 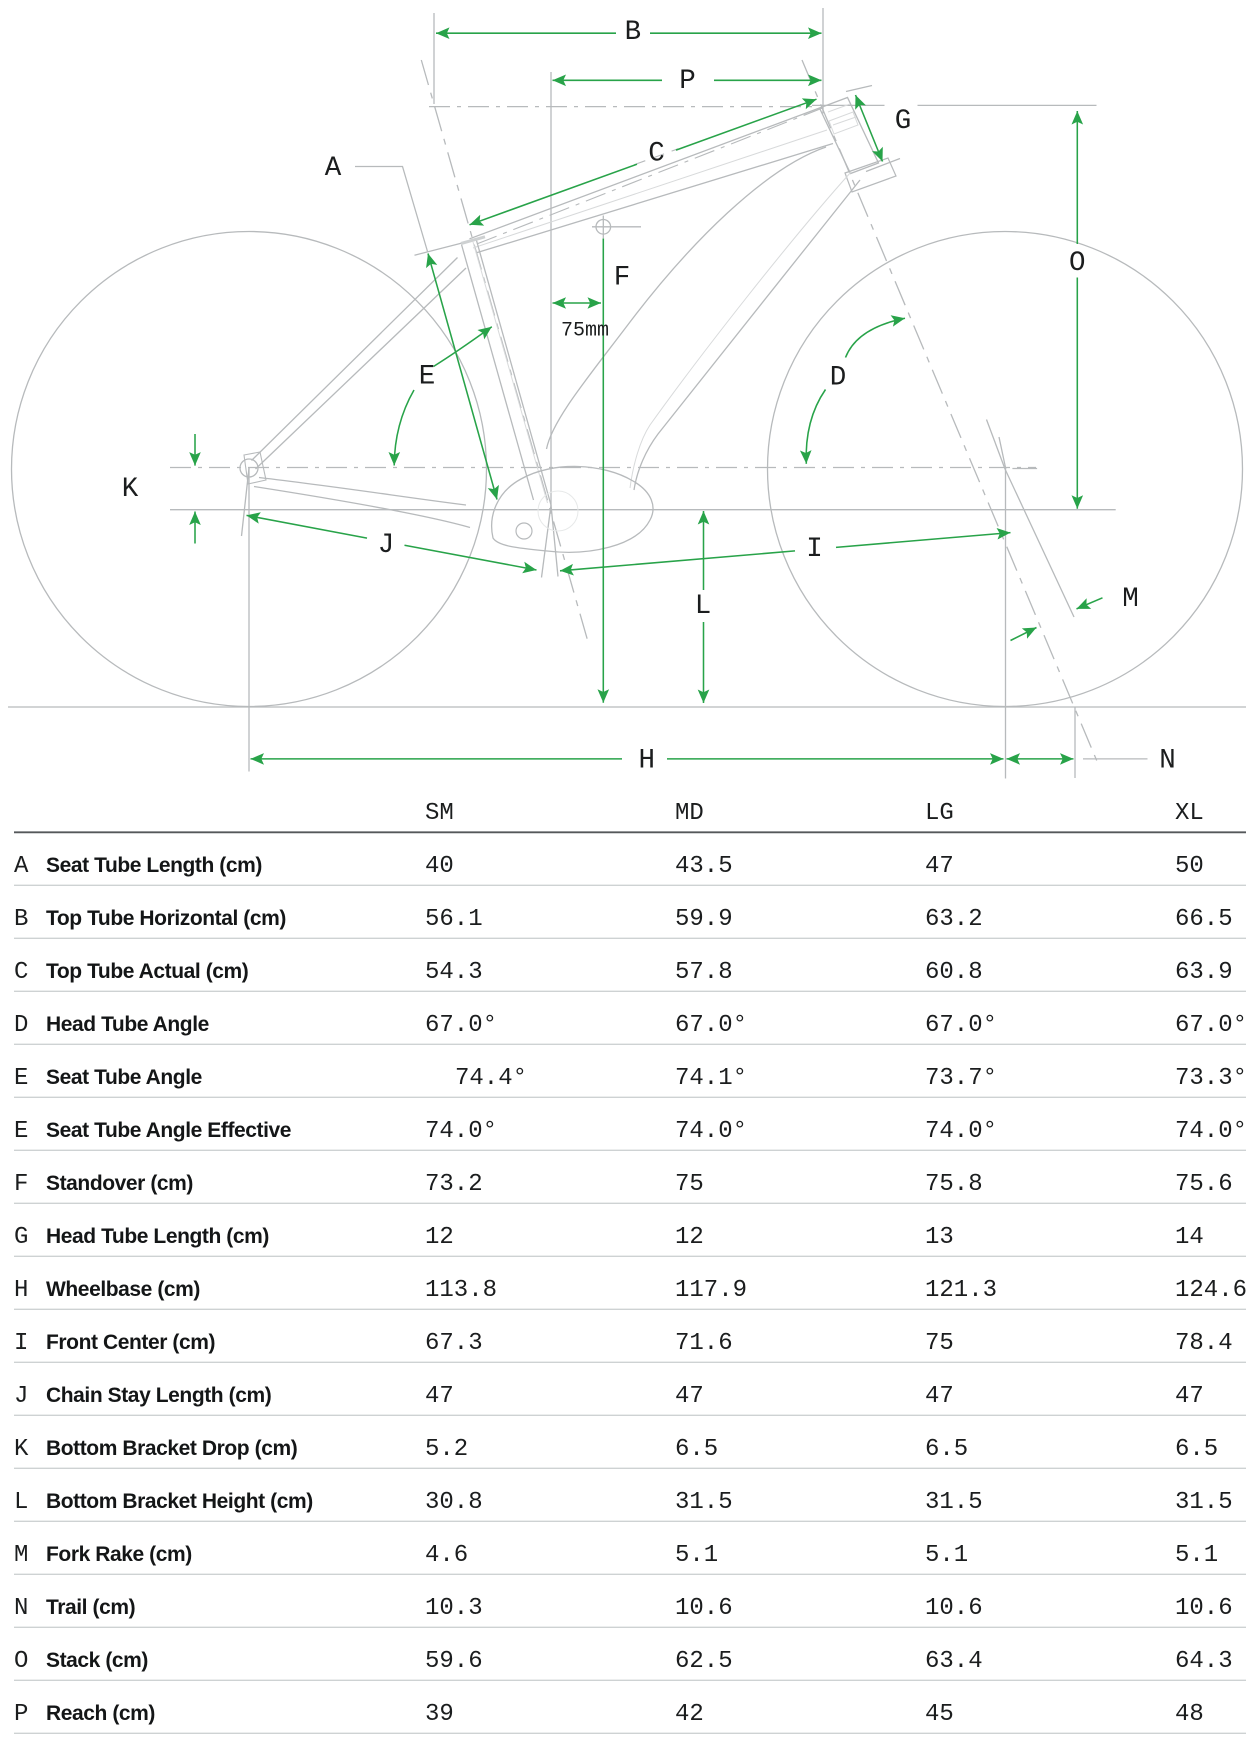 I want to click on svg-text: 43.5, so click(x=704, y=866).